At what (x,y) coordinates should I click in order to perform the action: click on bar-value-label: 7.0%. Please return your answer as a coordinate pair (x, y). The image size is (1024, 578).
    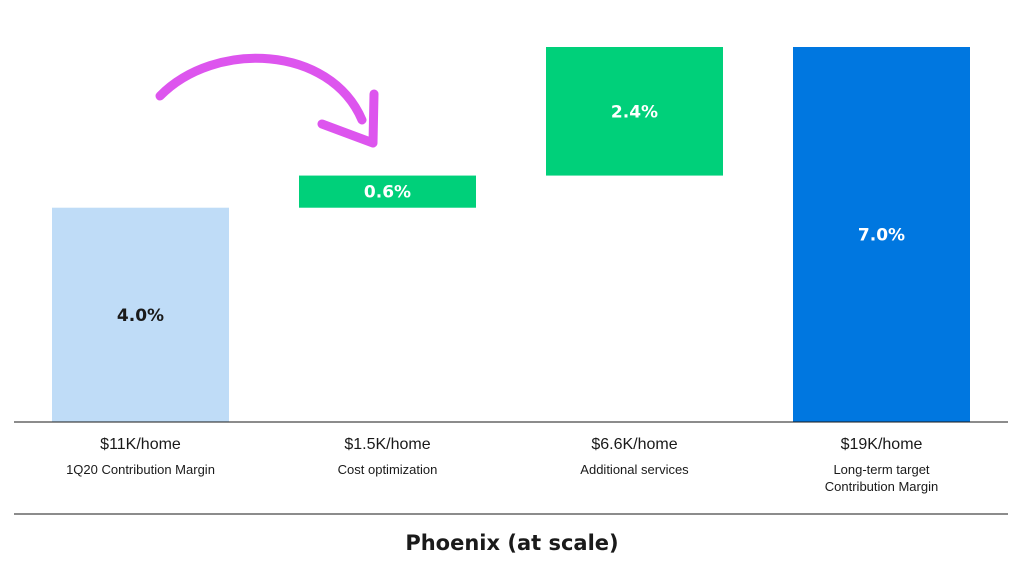
    Looking at the image, I should click on (881, 236).